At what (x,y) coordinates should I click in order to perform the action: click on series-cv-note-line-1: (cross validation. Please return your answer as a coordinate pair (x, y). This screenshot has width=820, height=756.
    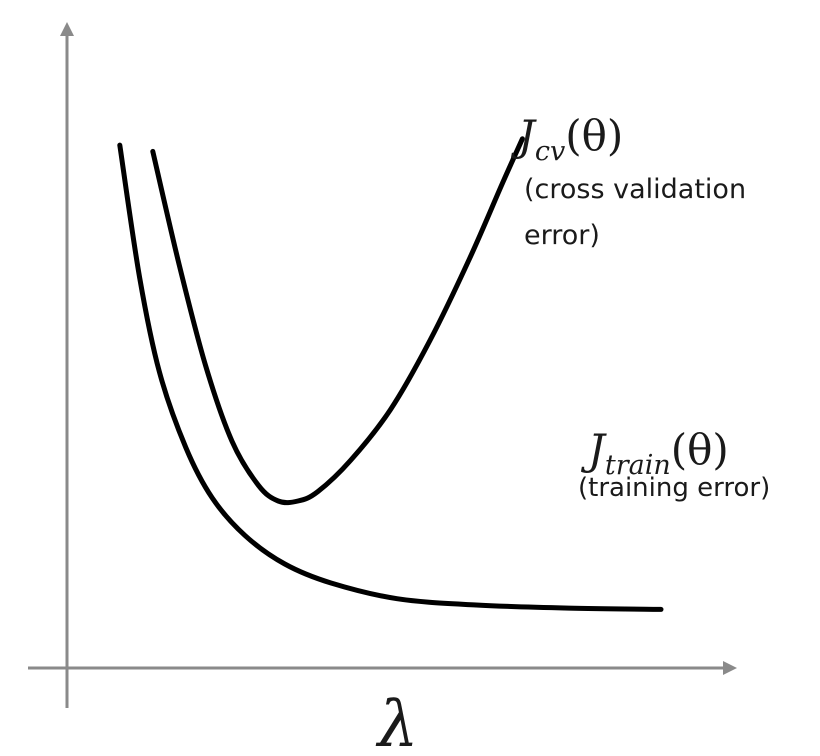
    Looking at the image, I should click on (635, 189).